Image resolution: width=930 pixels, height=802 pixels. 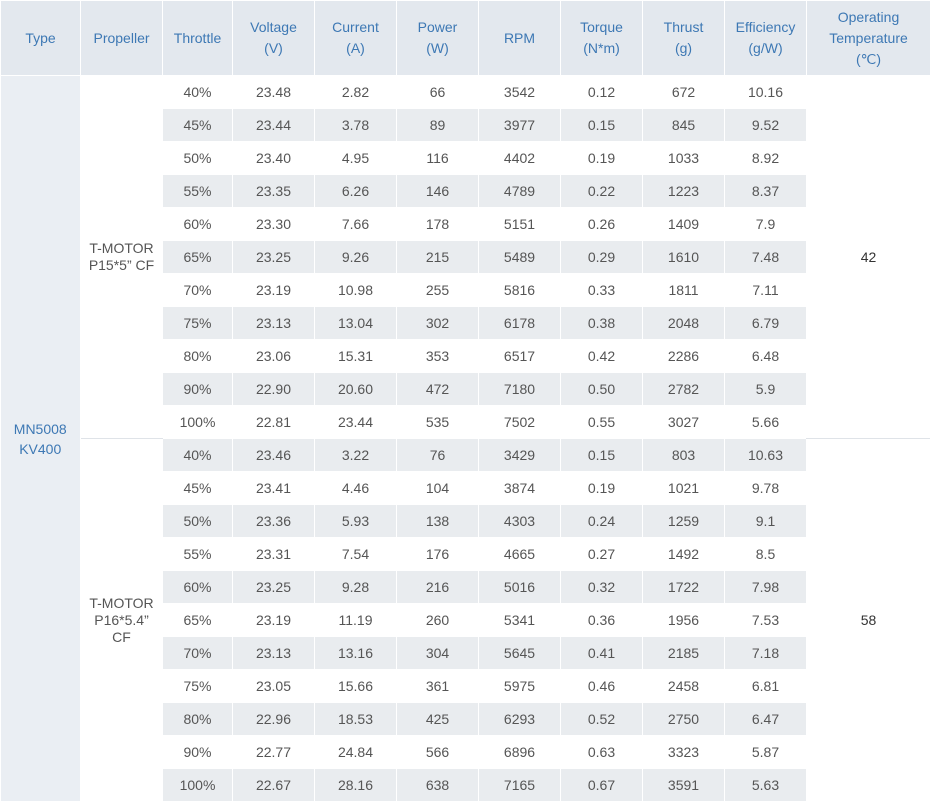 I want to click on voltage-cell: 23.35, so click(x=274, y=191).